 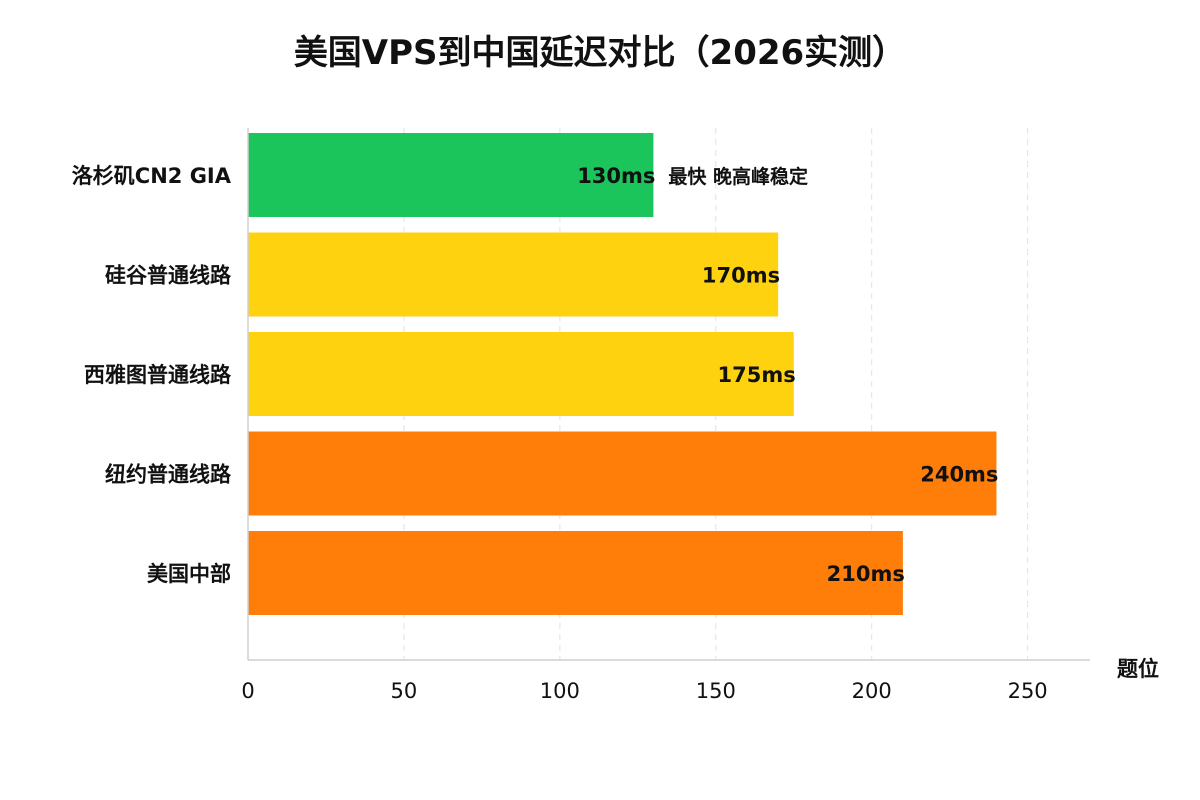 What do you see at coordinates (168, 475) in the screenshot?
I see `category-label: 纽约普通线路` at bounding box center [168, 475].